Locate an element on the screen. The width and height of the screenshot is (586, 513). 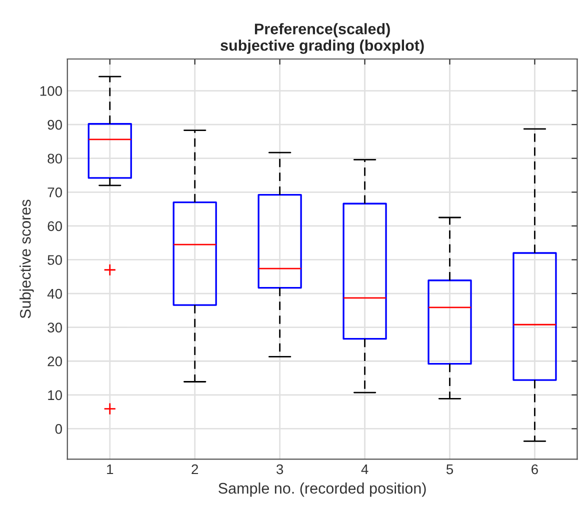
y-tick-label: 40 is located at coordinates (54, 293).